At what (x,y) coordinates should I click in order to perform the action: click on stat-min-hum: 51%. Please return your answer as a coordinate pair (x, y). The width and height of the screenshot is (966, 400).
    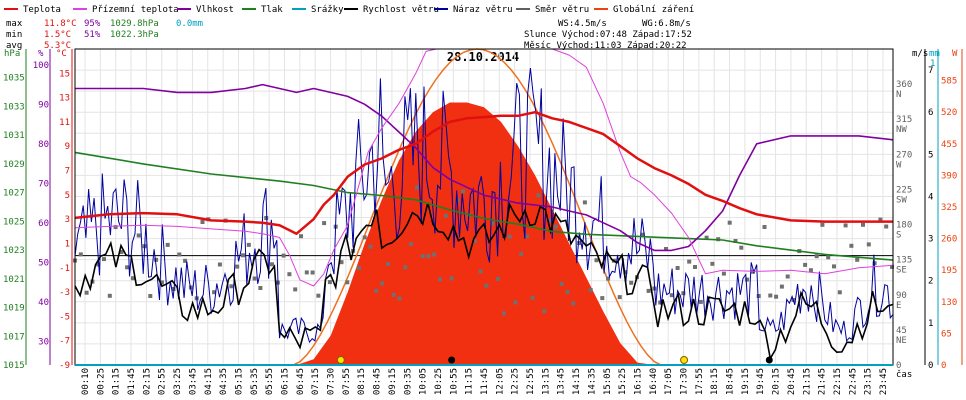
    Looking at the image, I should click on (92, 35).